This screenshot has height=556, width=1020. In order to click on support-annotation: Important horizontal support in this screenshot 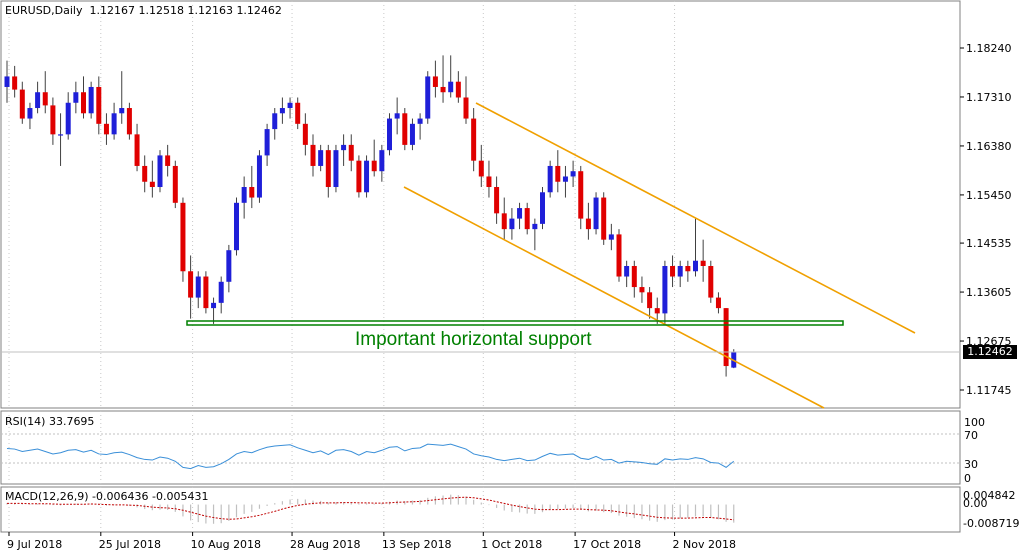, I will do `click(473, 339)`.